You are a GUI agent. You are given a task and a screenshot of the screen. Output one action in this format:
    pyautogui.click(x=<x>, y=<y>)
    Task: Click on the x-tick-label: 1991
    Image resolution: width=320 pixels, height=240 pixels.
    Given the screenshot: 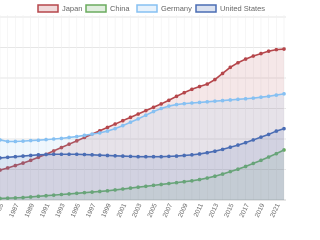 What is the action you would take?
    pyautogui.click(x=45, y=210)
    